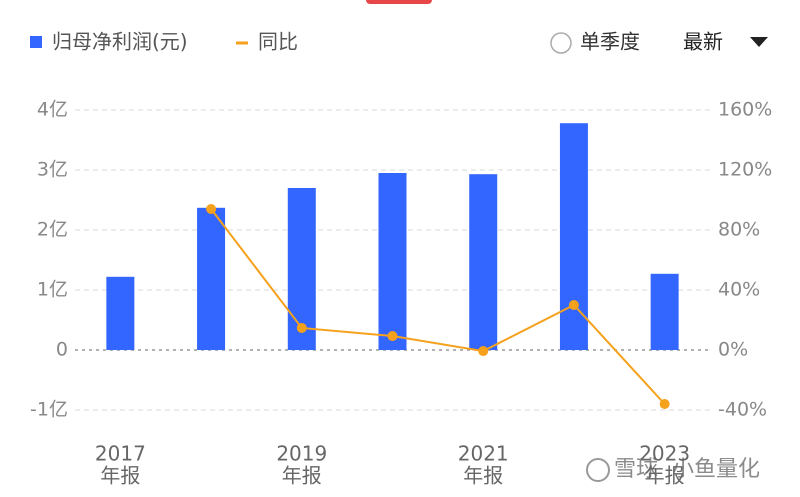 The width and height of the screenshot is (800, 497). I want to click on y2-tick-label: 80%, so click(739, 230).